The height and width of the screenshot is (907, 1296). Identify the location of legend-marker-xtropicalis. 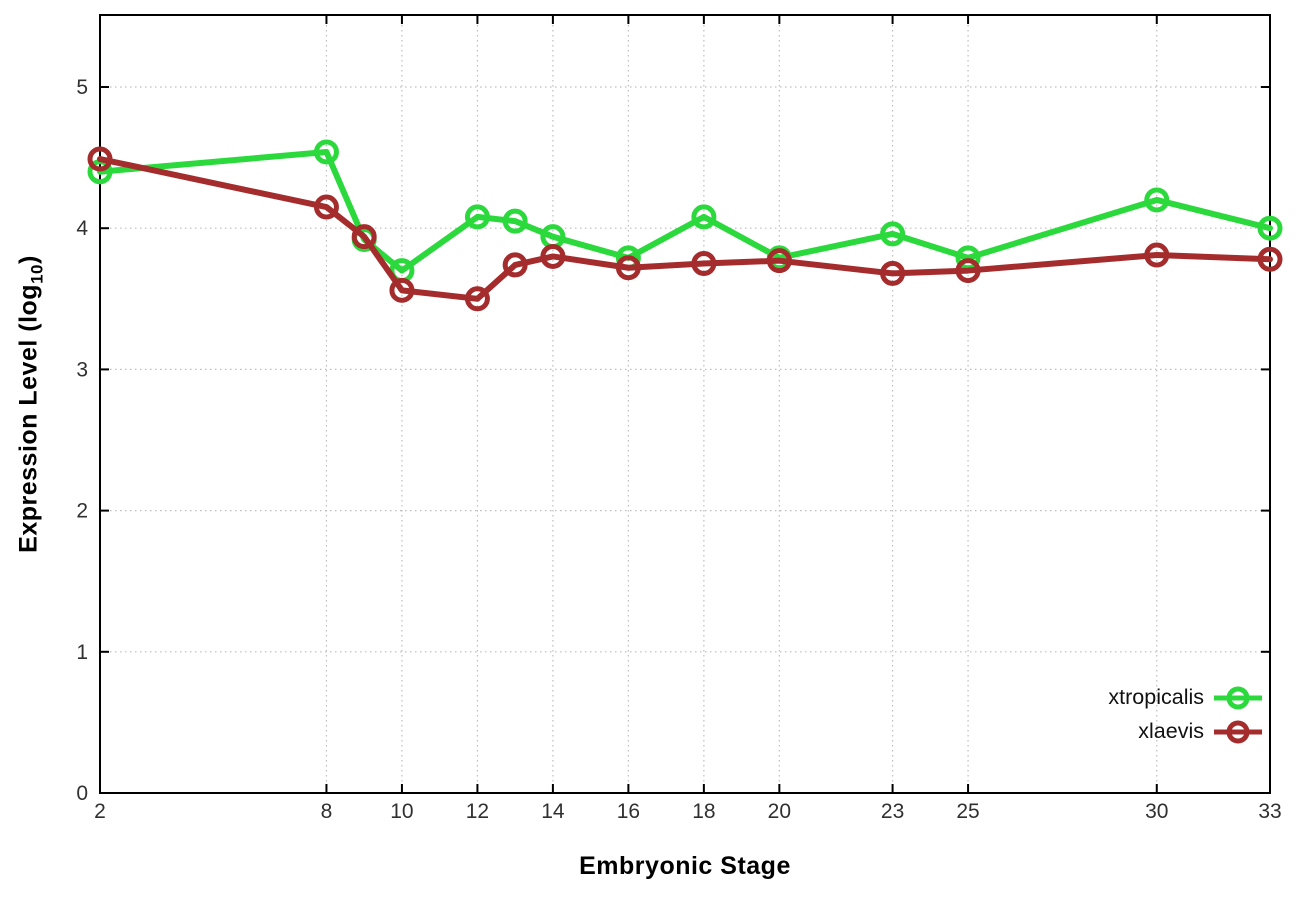
(1238, 697).